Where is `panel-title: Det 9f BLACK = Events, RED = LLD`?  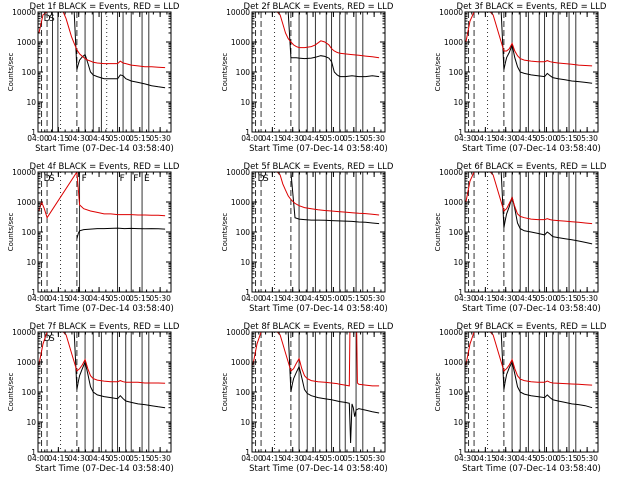
panel-title: Det 9f BLACK = Events, RED = LLD is located at coordinates (532, 327).